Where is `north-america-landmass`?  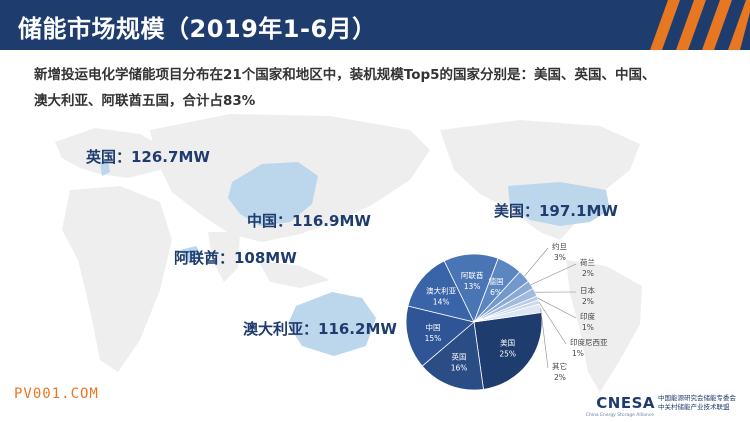
north-america-landmass is located at coordinates (540, 180).